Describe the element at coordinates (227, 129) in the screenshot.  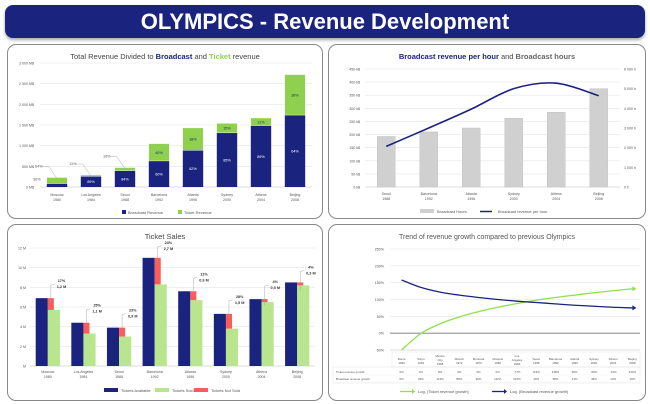
I see `chart1-ticket-pct: 15%` at that location.